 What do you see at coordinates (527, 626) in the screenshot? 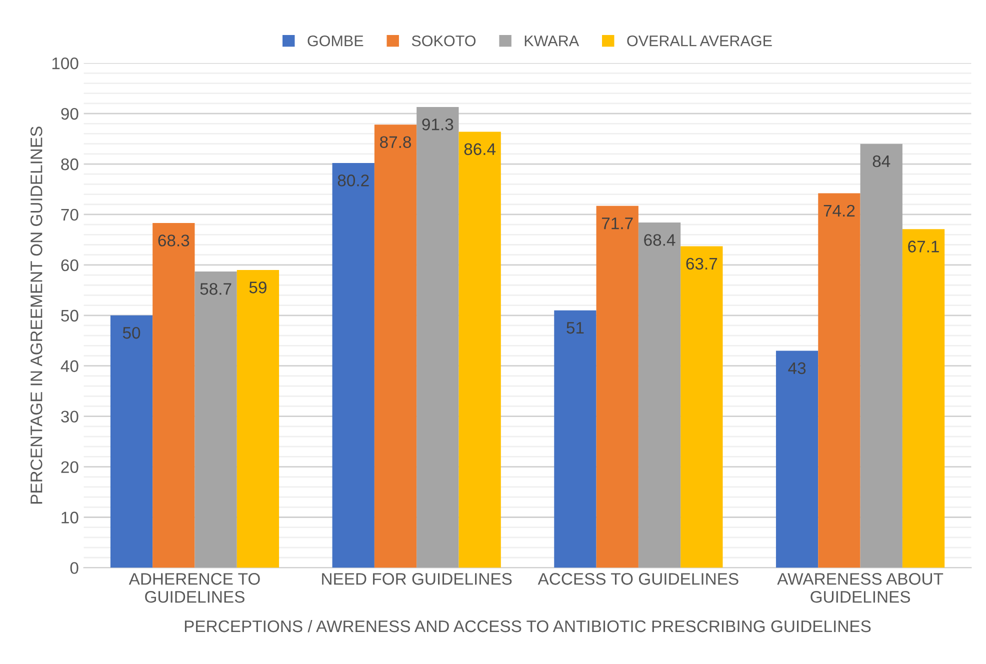
I see `x-axis-title: PERCEPTIONS / AWRENESS AND ACCESS TO ANTIBIOTIC PRESCRIBING GUIDELINES` at bounding box center [527, 626].